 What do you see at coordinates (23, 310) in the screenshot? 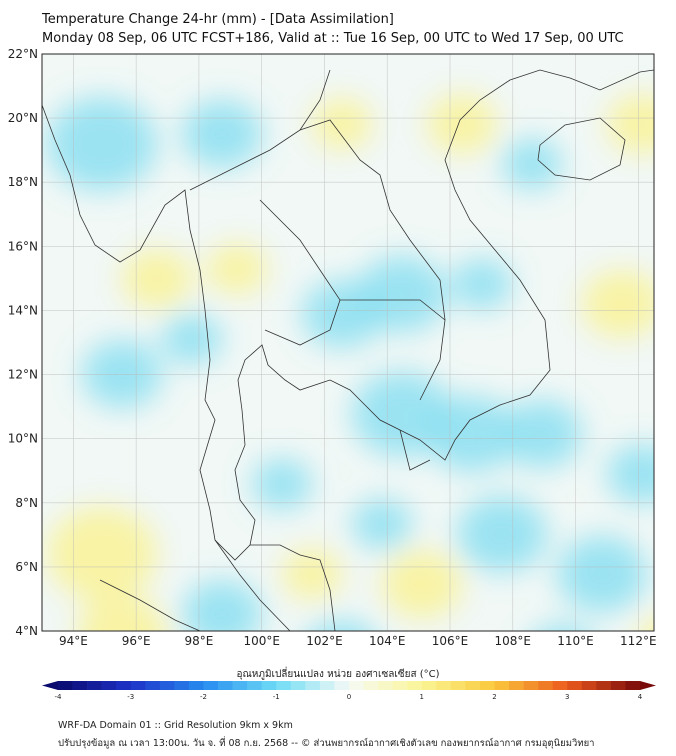
I see `lat-label: 14°N` at bounding box center [23, 310].